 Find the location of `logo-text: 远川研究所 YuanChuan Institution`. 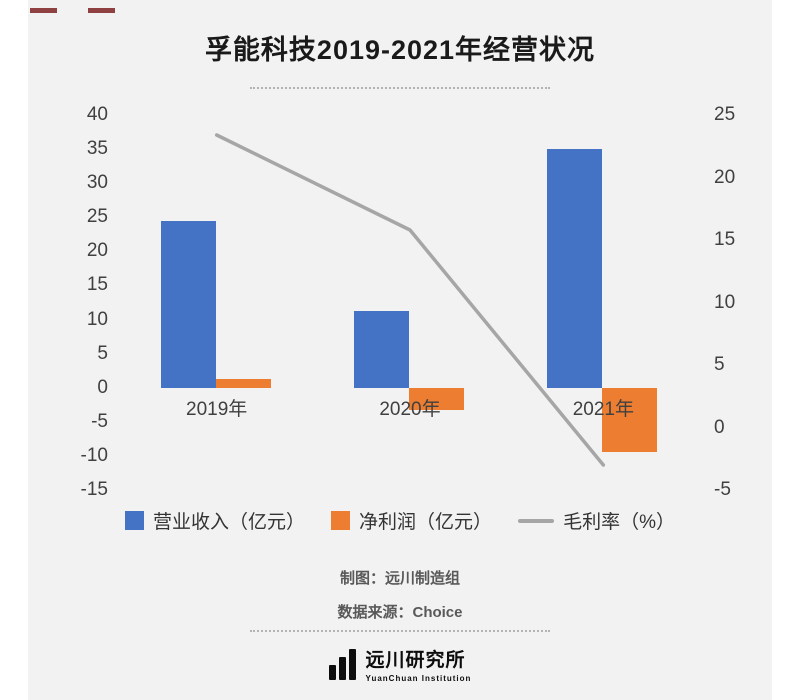

logo-text: 远川研究所 YuanChuan Institution is located at coordinates (419, 664).